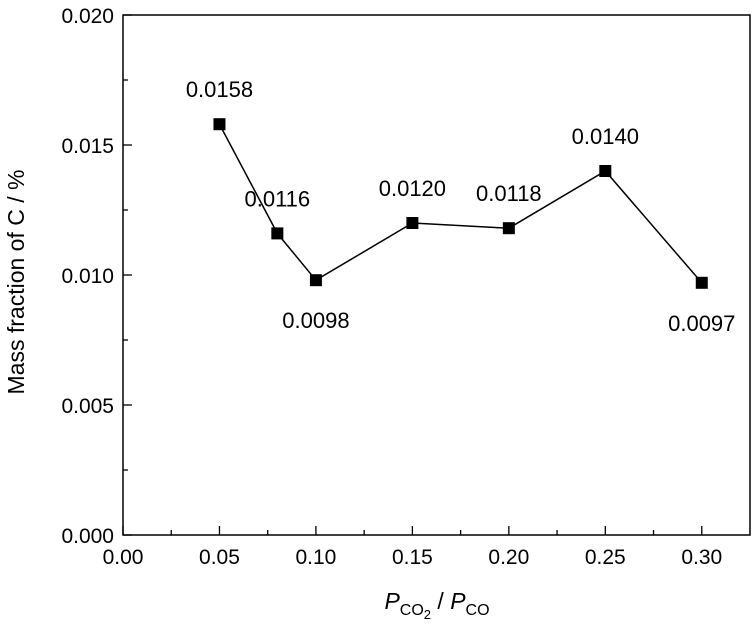  I want to click on y-tick-label: 0.020, so click(87, 16).